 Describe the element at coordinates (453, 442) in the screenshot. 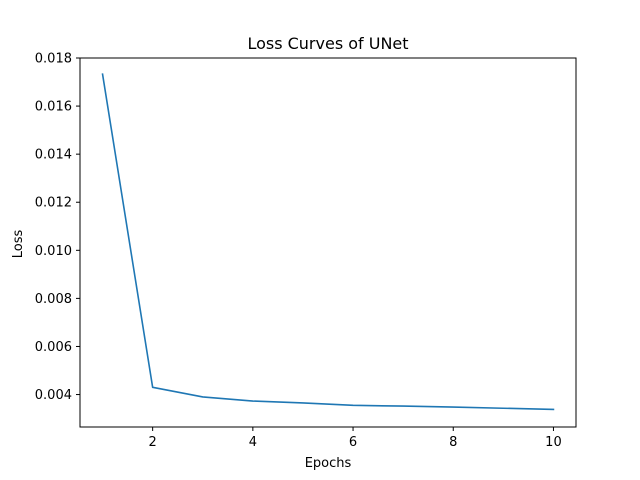

I see `x-tick-label: 8` at that location.